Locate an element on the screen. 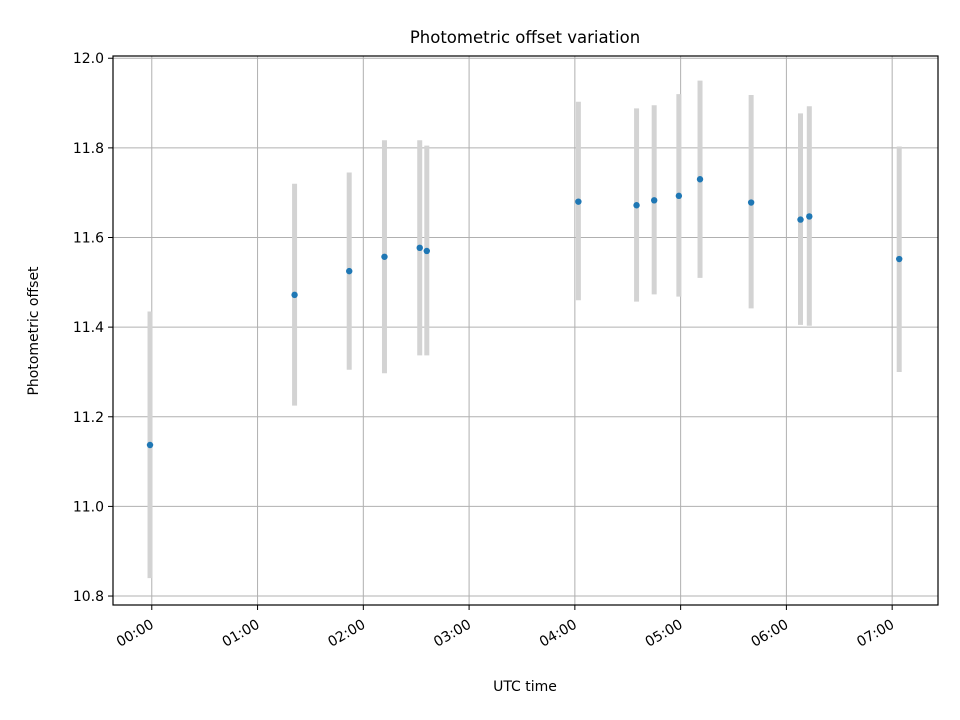 The image size is (960, 720). x-axis-label: UTC time is located at coordinates (525, 687).